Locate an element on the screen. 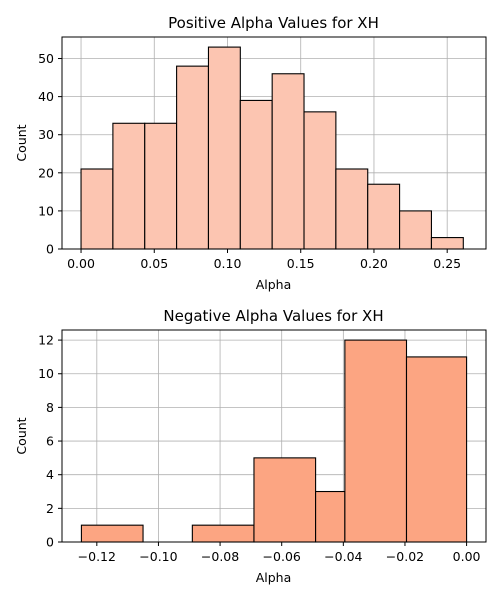  x-tick-label: 0.10 is located at coordinates (228, 263).